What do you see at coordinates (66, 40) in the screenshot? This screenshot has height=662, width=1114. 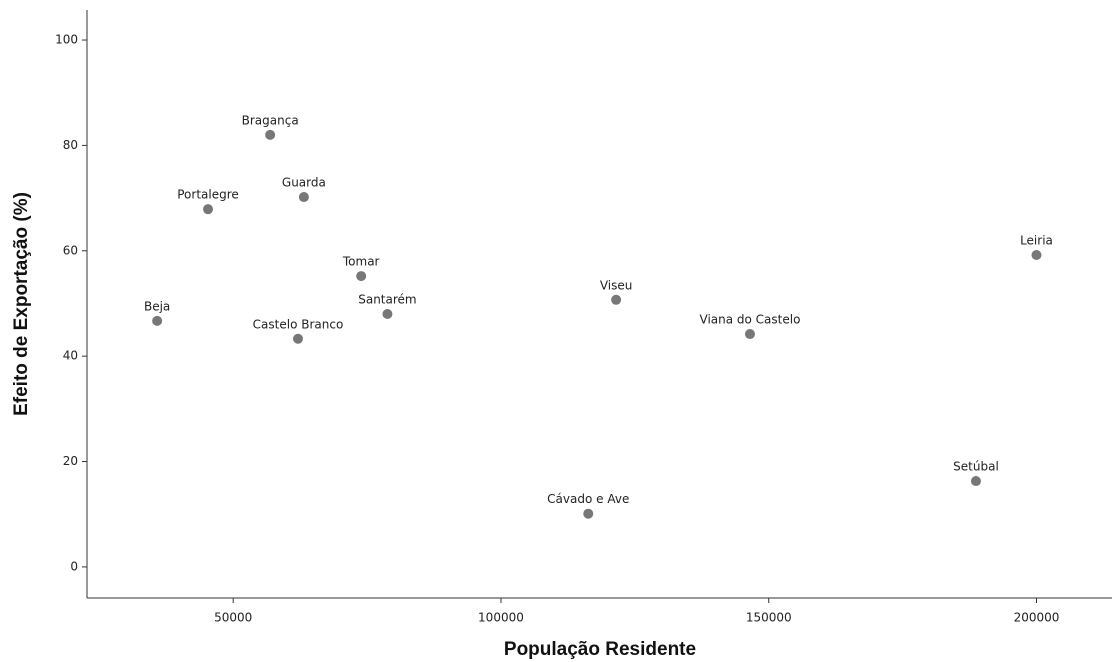 I see `y-tick-label: 100` at bounding box center [66, 40].